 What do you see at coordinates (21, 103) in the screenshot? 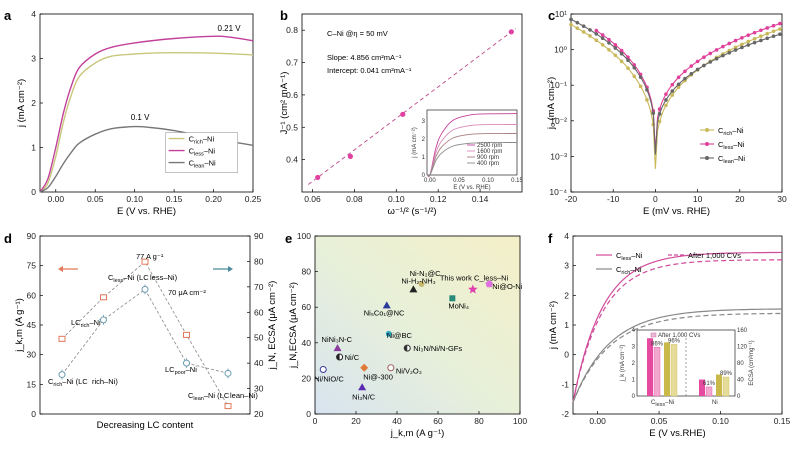
I see `y-axis-label: j (mA cm⁻²)` at bounding box center [21, 103].